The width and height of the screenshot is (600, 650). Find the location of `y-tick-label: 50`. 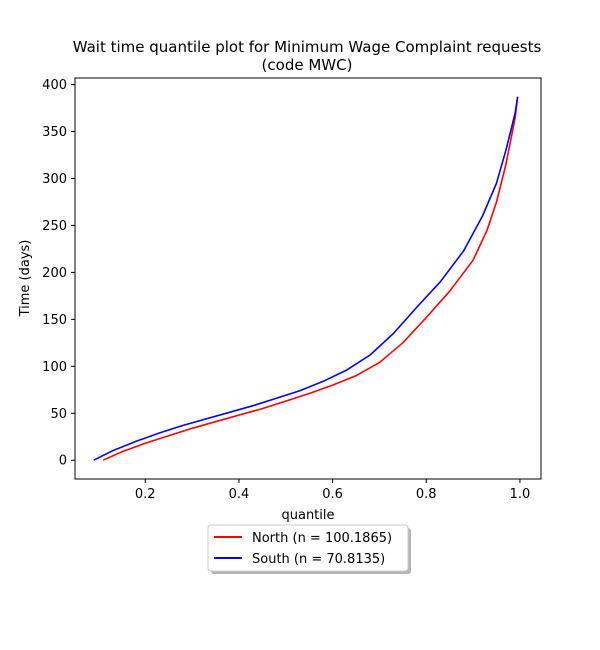

y-tick-label: 50 is located at coordinates (58, 414).